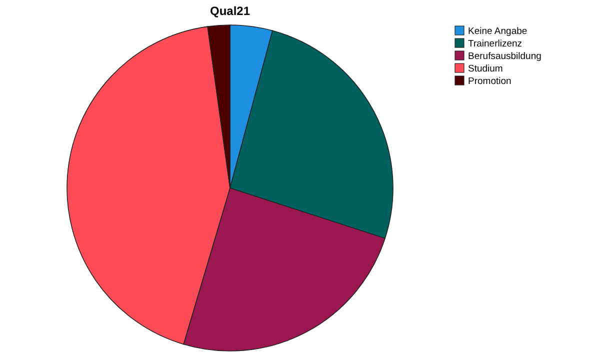 The image size is (605, 356). What do you see at coordinates (485, 69) in the screenshot?
I see `legend-label: Studium` at bounding box center [485, 69].